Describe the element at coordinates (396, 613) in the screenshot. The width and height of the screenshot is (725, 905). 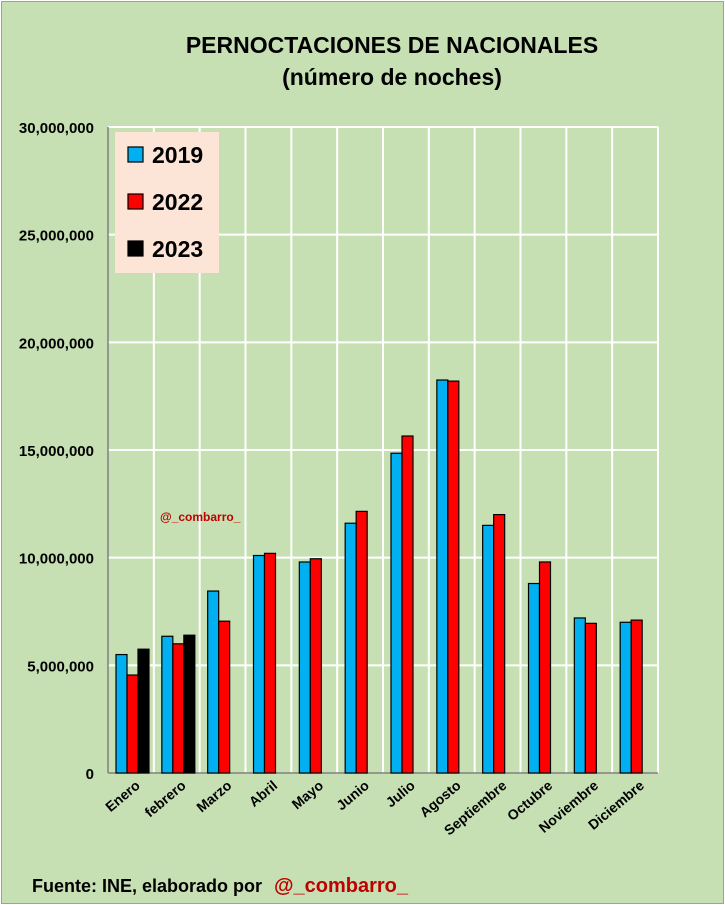
I see `bar-2019-julio` at that location.